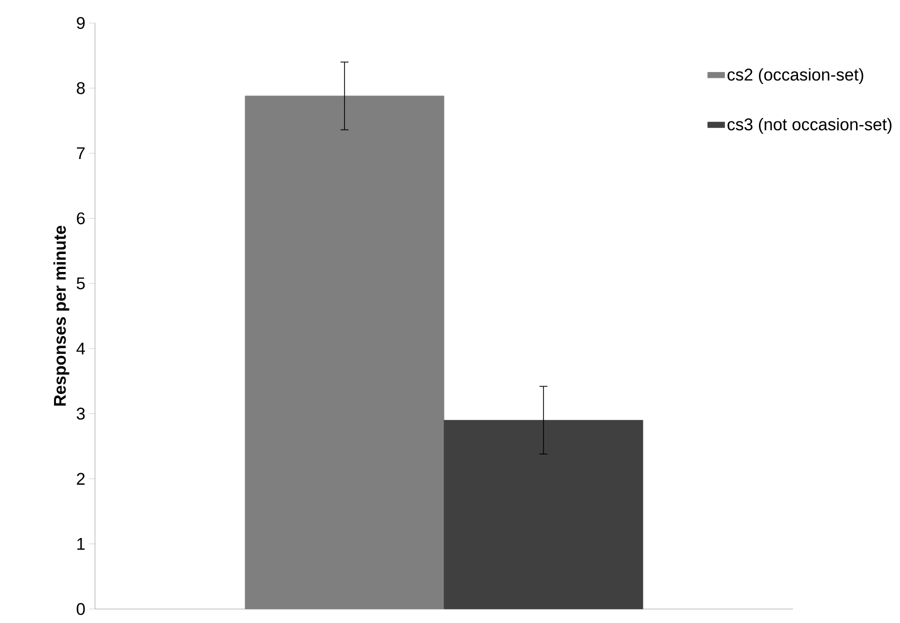 The height and width of the screenshot is (623, 900). Describe the element at coordinates (80, 478) in the screenshot. I see `y-tick-label: 2` at that location.